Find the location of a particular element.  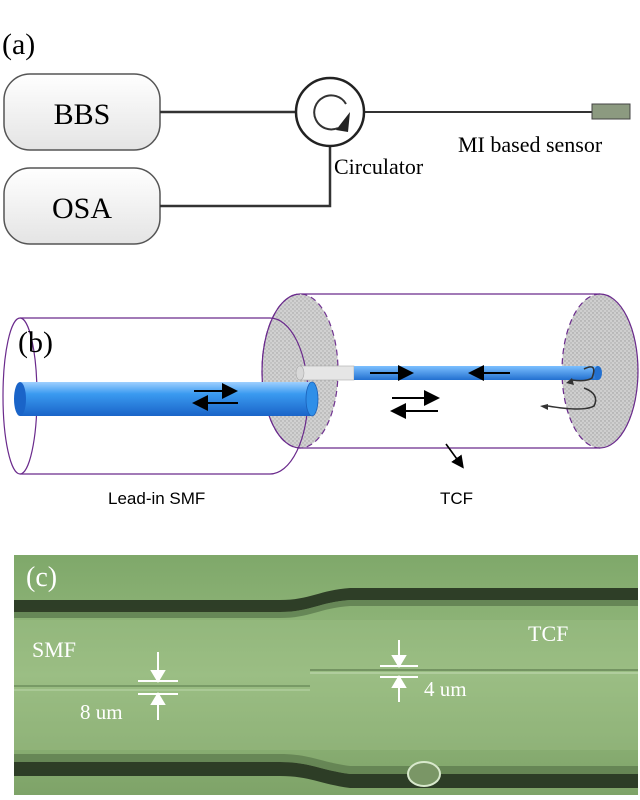

sensor-icon is located at coordinates (611, 111).